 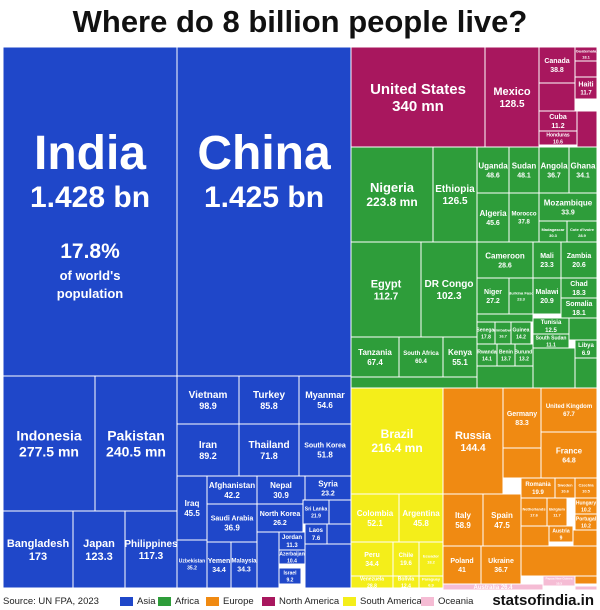 I want to click on tile-haiti: Haiti 11.7, so click(x=586, y=88).